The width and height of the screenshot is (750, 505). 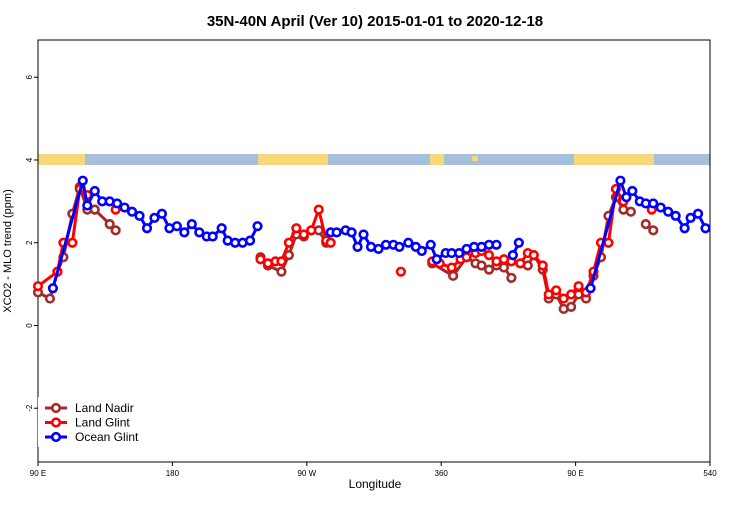 What do you see at coordinates (104, 408) in the screenshot?
I see `legend-label: Land Nadir` at bounding box center [104, 408].